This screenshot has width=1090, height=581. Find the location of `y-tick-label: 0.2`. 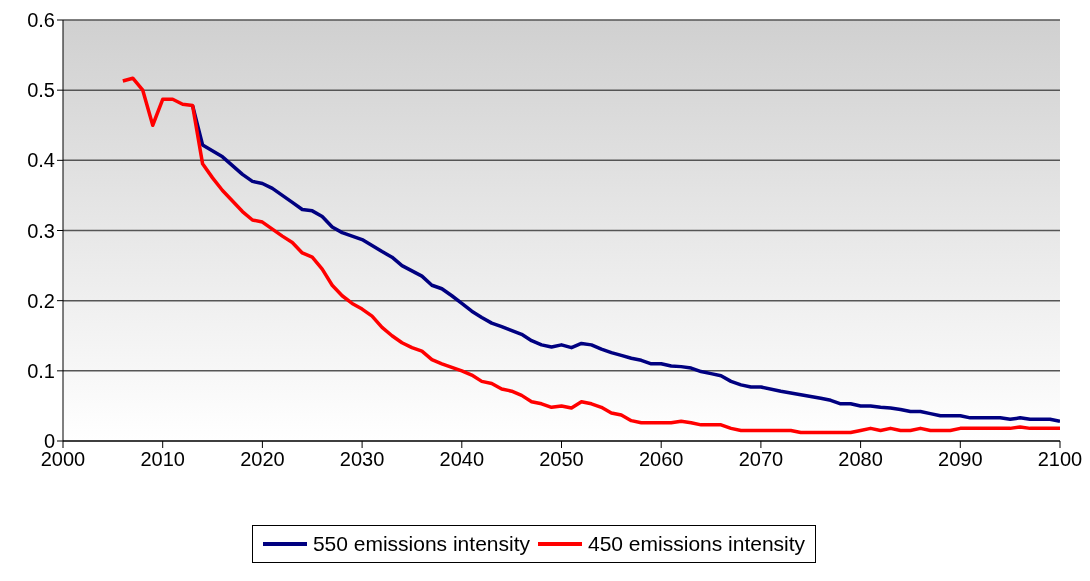

y-tick-label: 0.2 is located at coordinates (41, 300).